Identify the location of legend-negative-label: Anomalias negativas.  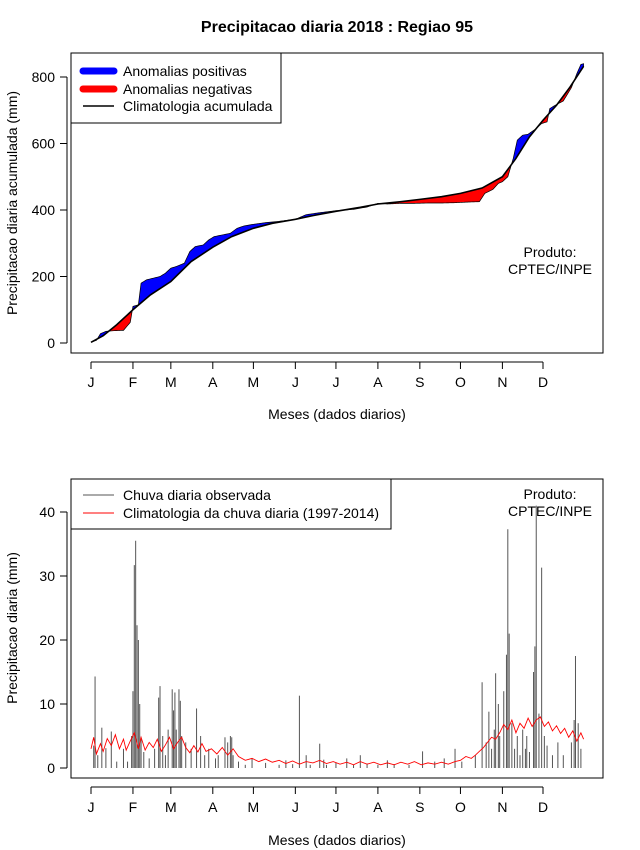
(187, 89).